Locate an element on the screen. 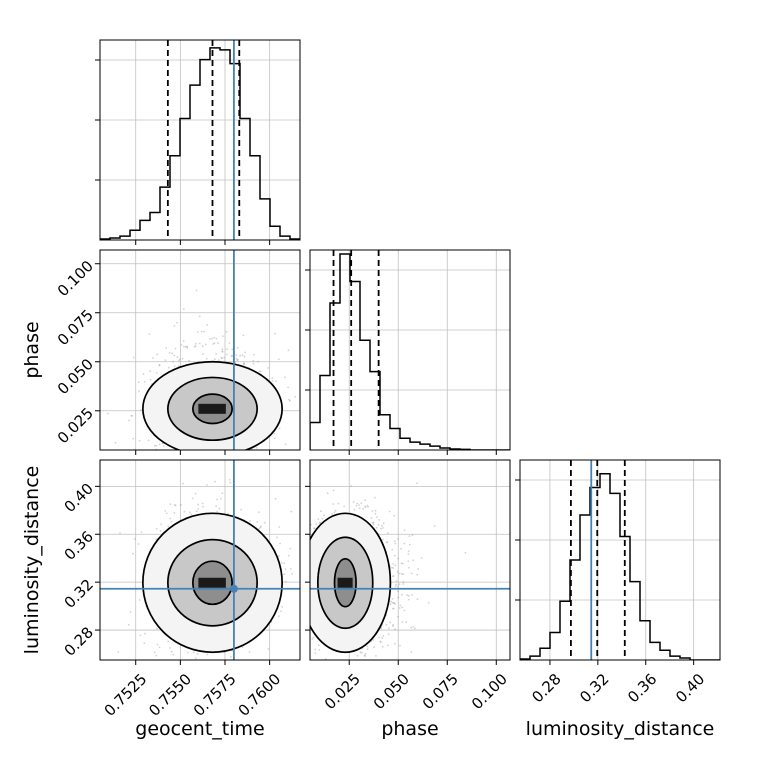  panel-frame is located at coordinates (620, 560).